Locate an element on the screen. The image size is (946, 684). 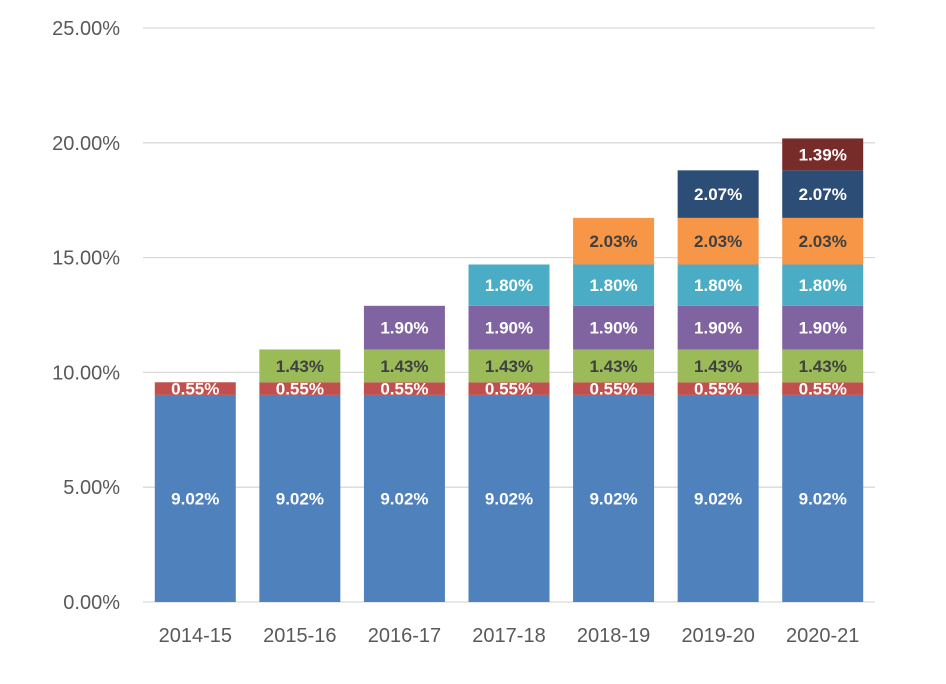
x-tick-label: 2014-15 is located at coordinates (195, 636).